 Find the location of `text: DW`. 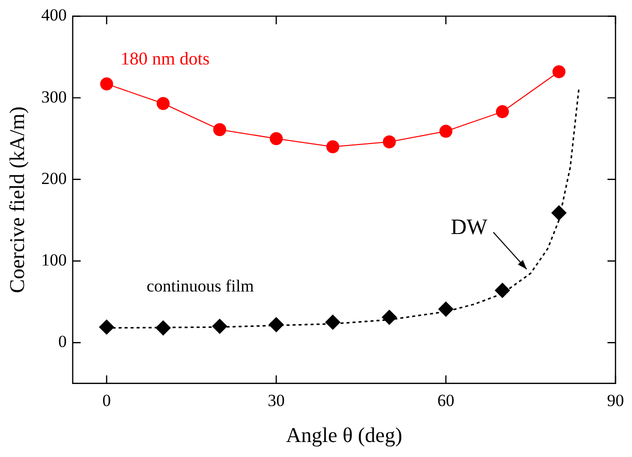

text: DW is located at coordinates (469, 227).